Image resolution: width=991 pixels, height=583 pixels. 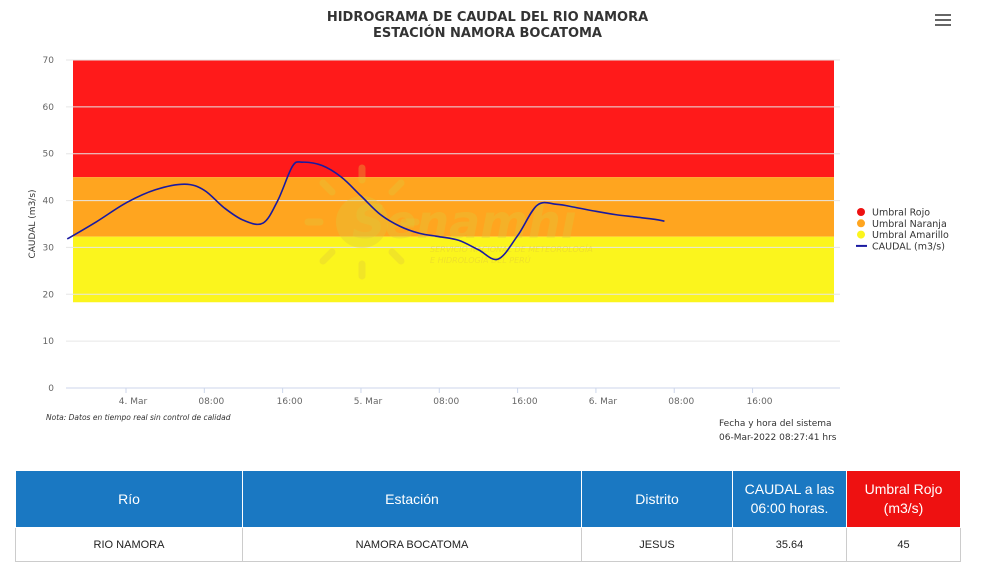 I want to click on y-tick-label: 0, so click(x=51, y=389).